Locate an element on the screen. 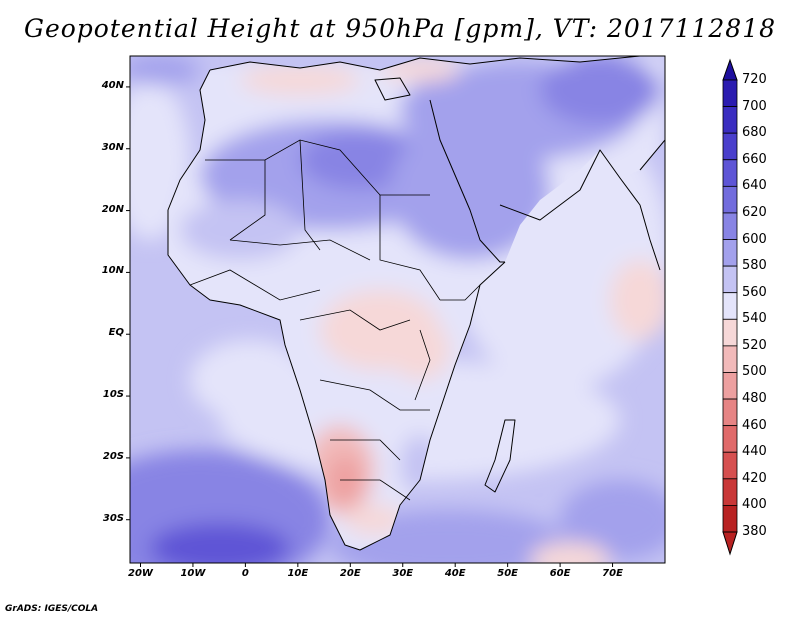 The height and width of the screenshot is (618, 800). lat-label: 30N is located at coordinates (112, 147).